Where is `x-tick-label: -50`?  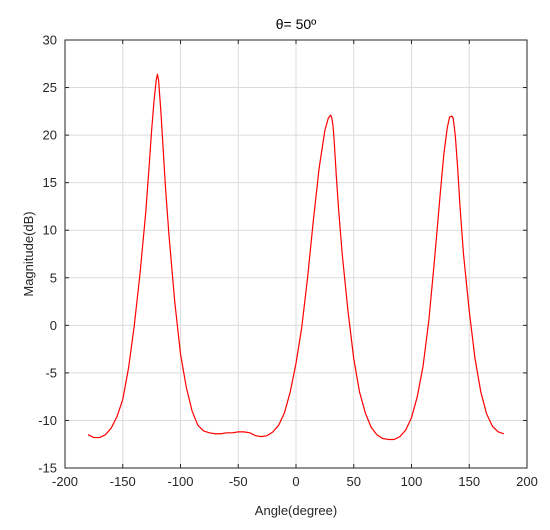 x-tick-label: -50 is located at coordinates (238, 481).